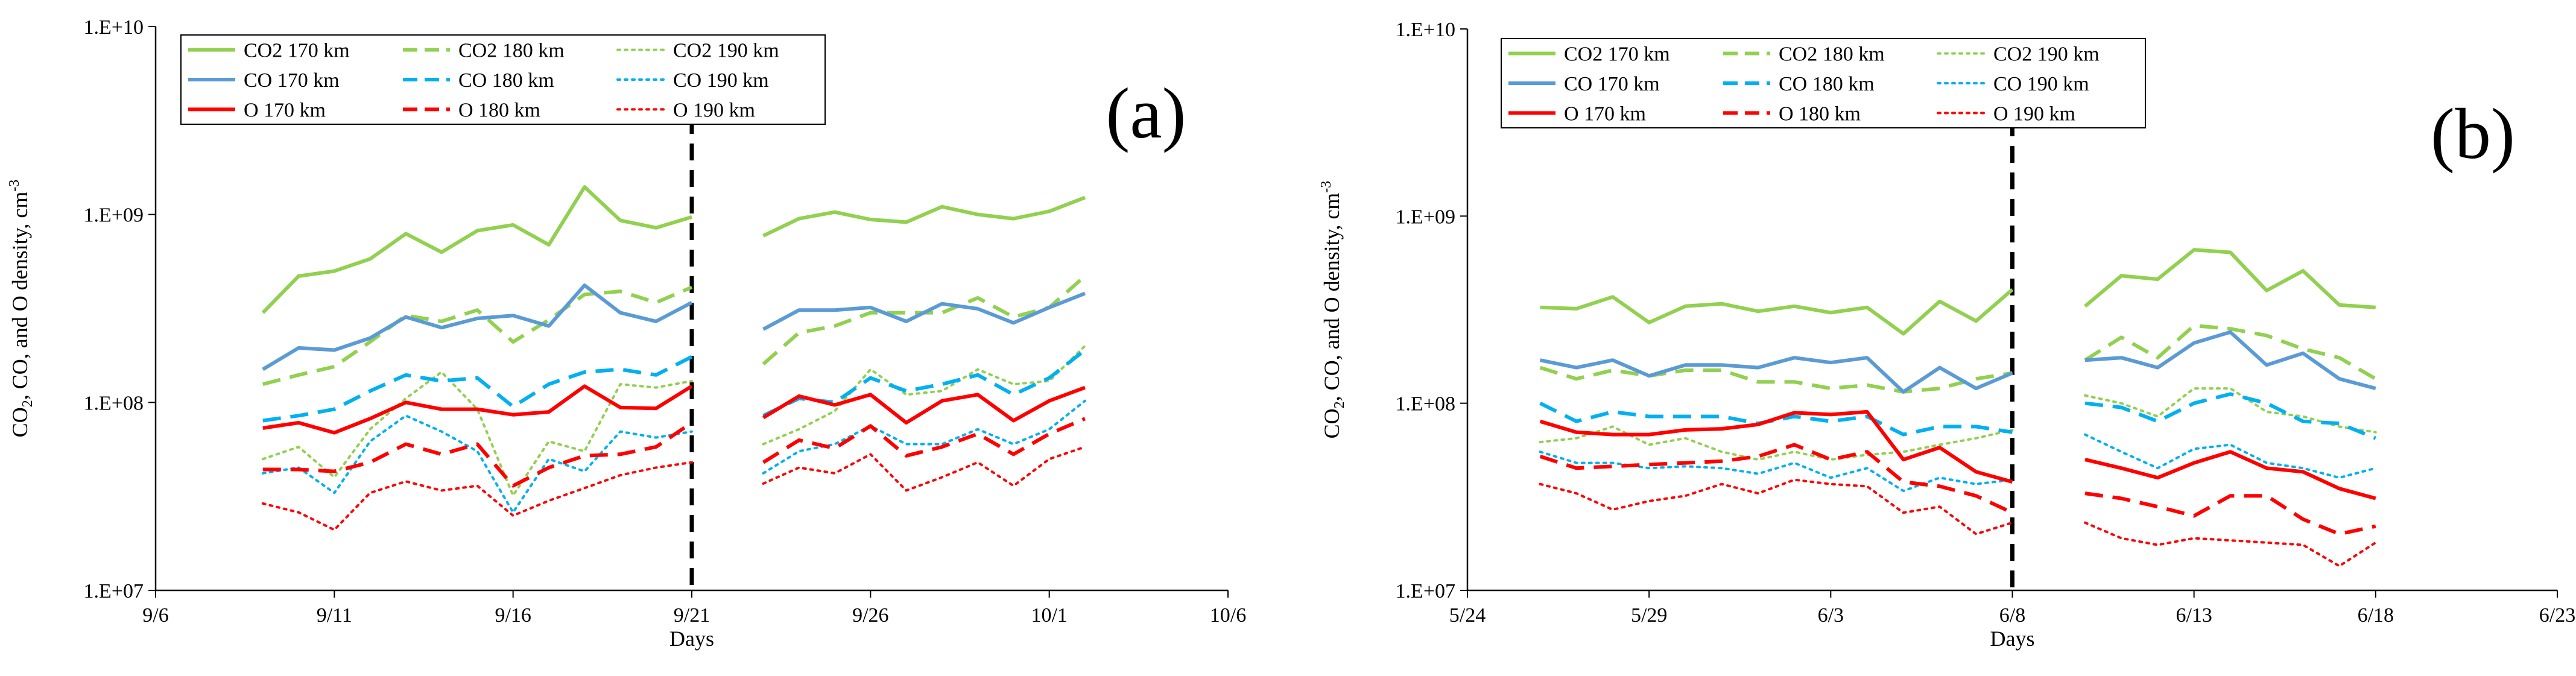 This screenshot has width=2576, height=676. Describe the element at coordinates (2194, 615) in the screenshot. I see `x-tick-label: 6/13` at that location.